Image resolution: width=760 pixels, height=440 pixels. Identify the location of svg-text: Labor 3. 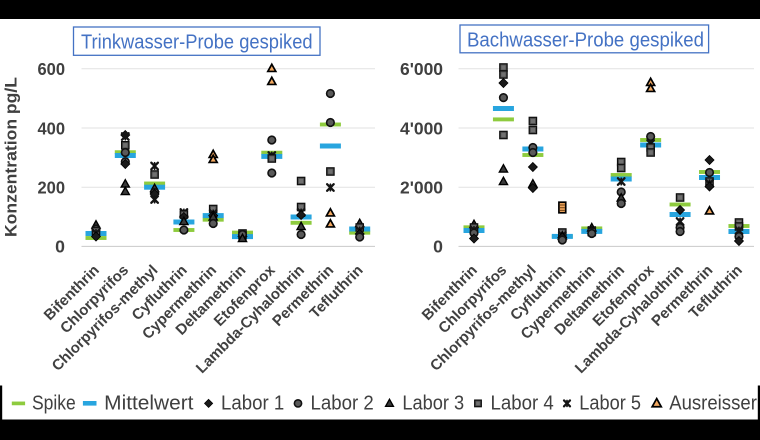
(433, 404).